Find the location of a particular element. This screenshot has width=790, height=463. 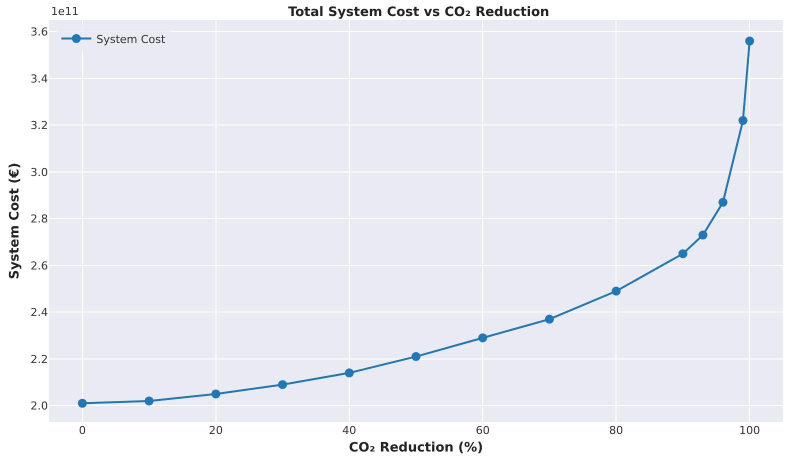

y-tick-label: 2.6 is located at coordinates (39, 265).